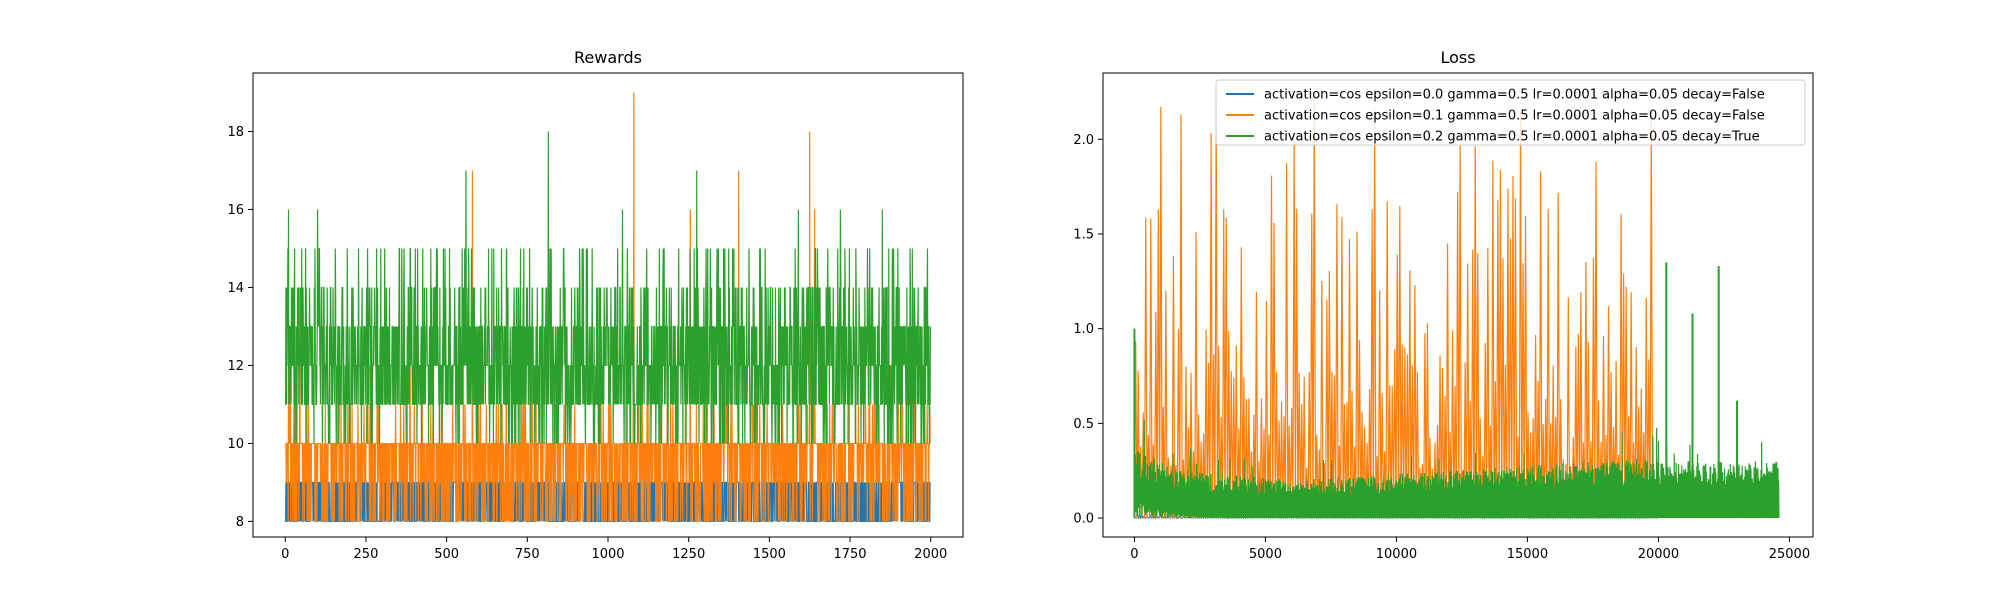 This screenshot has height=600, width=2000. Describe the element at coordinates (1265, 554) in the screenshot. I see `x-tick-label: 5000` at that location.